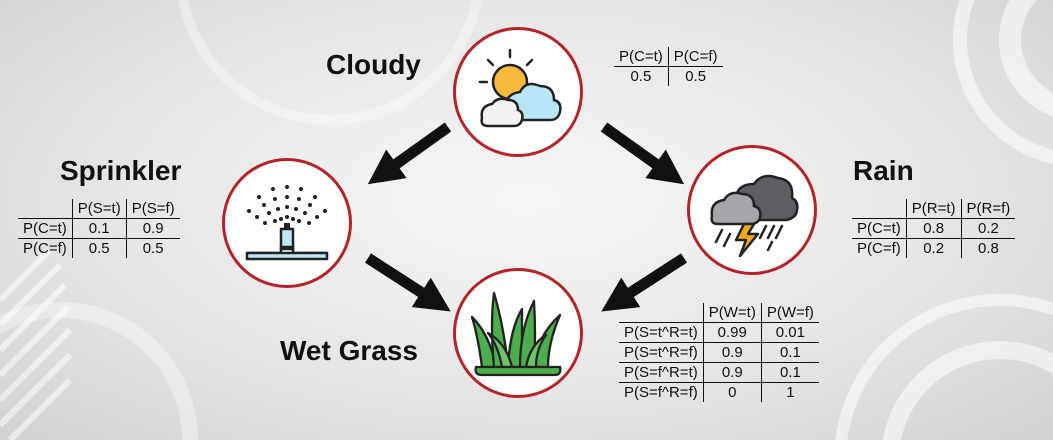 The image size is (1053, 440). I want to click on cpt-rain-header: P(R=f), so click(988, 209).